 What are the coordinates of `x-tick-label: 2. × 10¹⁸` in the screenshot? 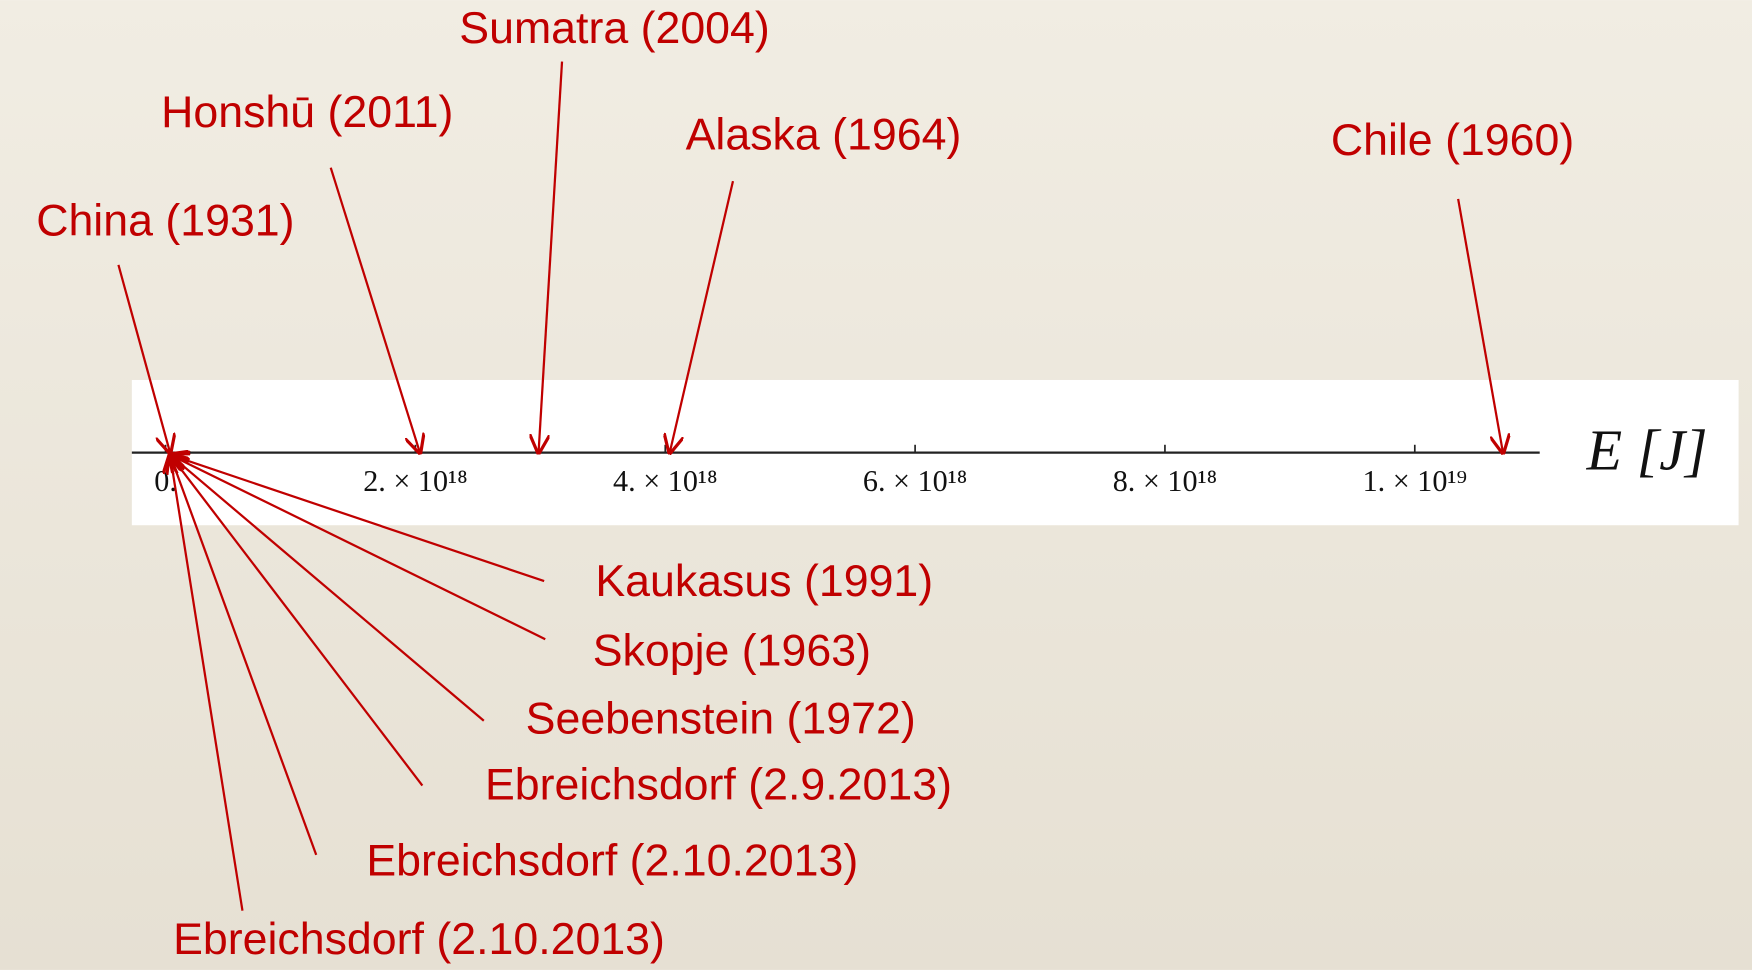 It's located at (415, 481).